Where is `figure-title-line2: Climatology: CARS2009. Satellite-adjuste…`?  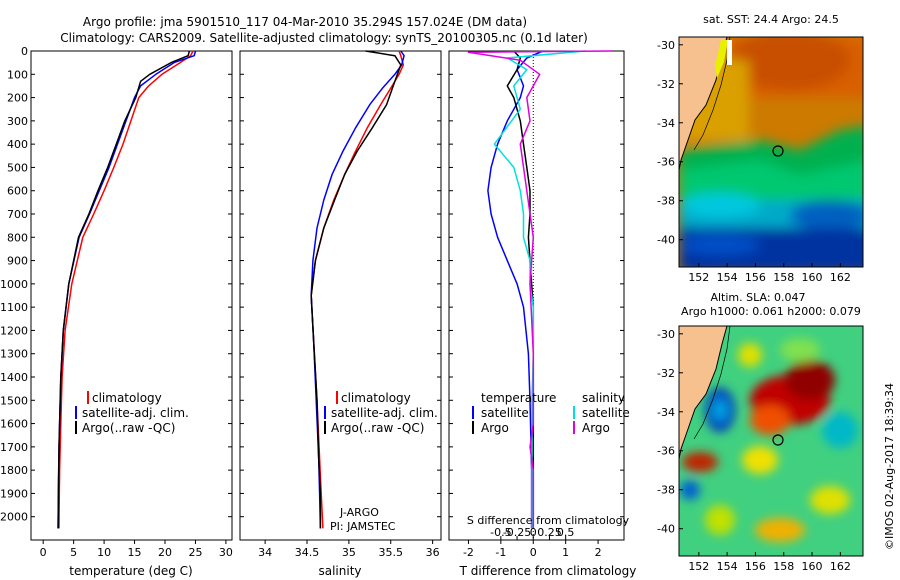 figure-title-line2: Climatology: CARS2009. Satellite-adjuste… is located at coordinates (324, 38).